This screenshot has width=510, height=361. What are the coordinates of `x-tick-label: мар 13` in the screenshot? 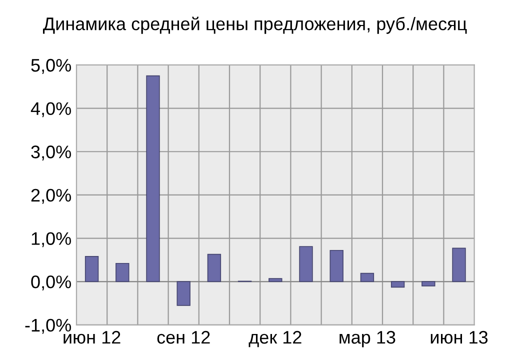 It's located at (368, 339).